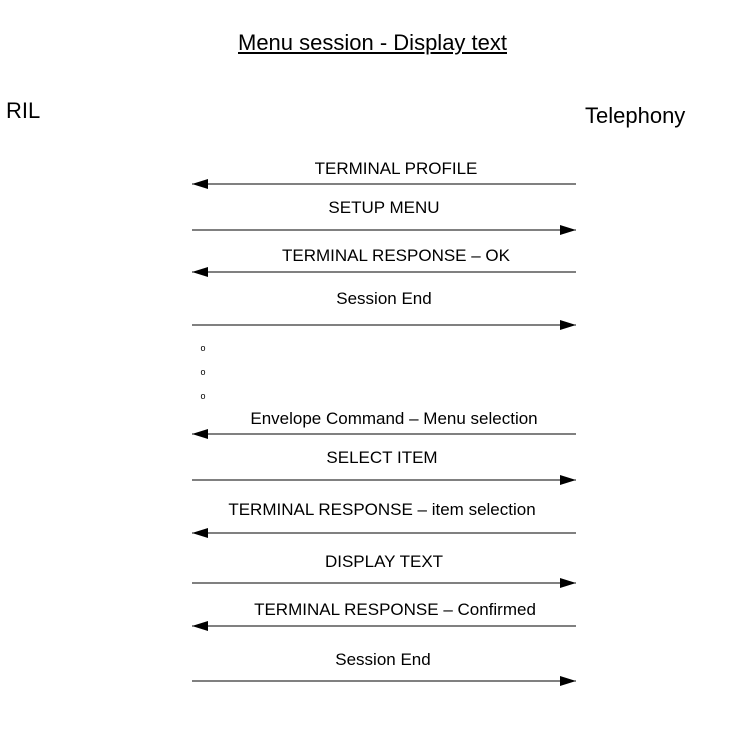  Describe the element at coordinates (372, 42) in the screenshot. I see `diagram-title: Menu session - Display text` at that location.